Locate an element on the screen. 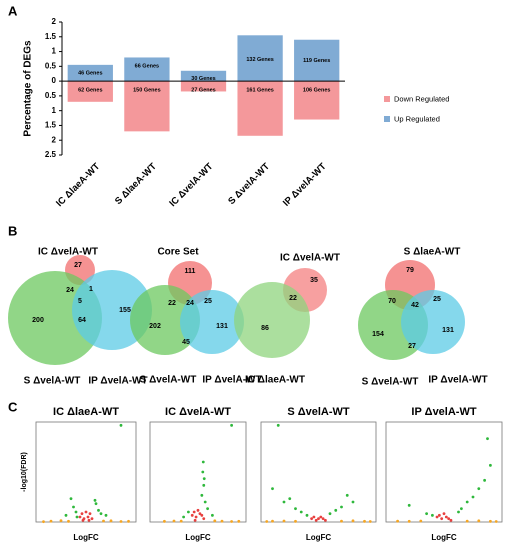 This screenshot has width=510, height=550. panel-label: C is located at coordinates (13, 406).